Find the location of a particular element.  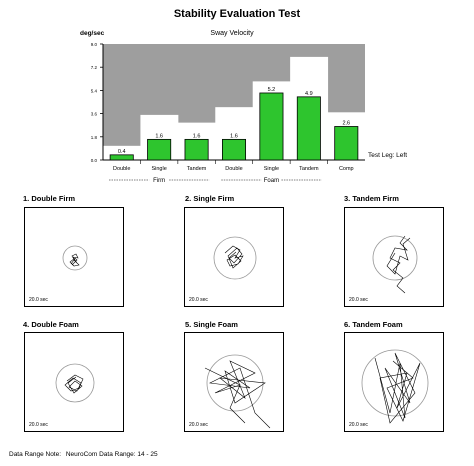

y-tick-label: 7.2 is located at coordinates (94, 67).